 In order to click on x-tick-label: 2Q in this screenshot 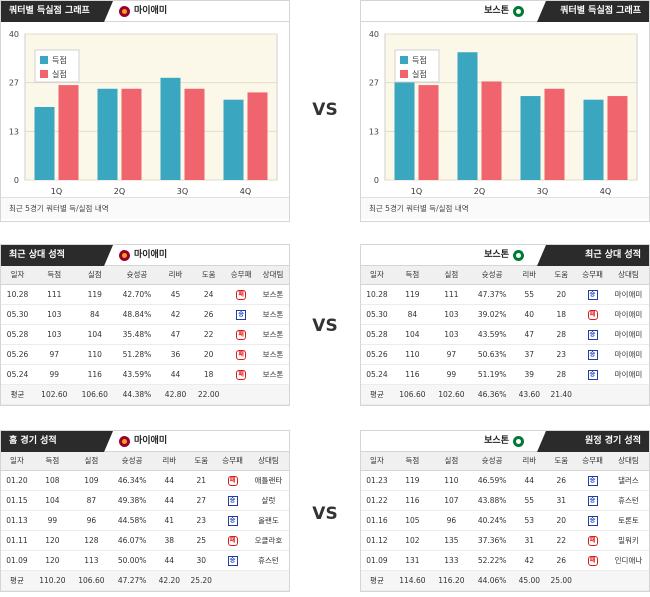, I will do `click(479, 191)`.